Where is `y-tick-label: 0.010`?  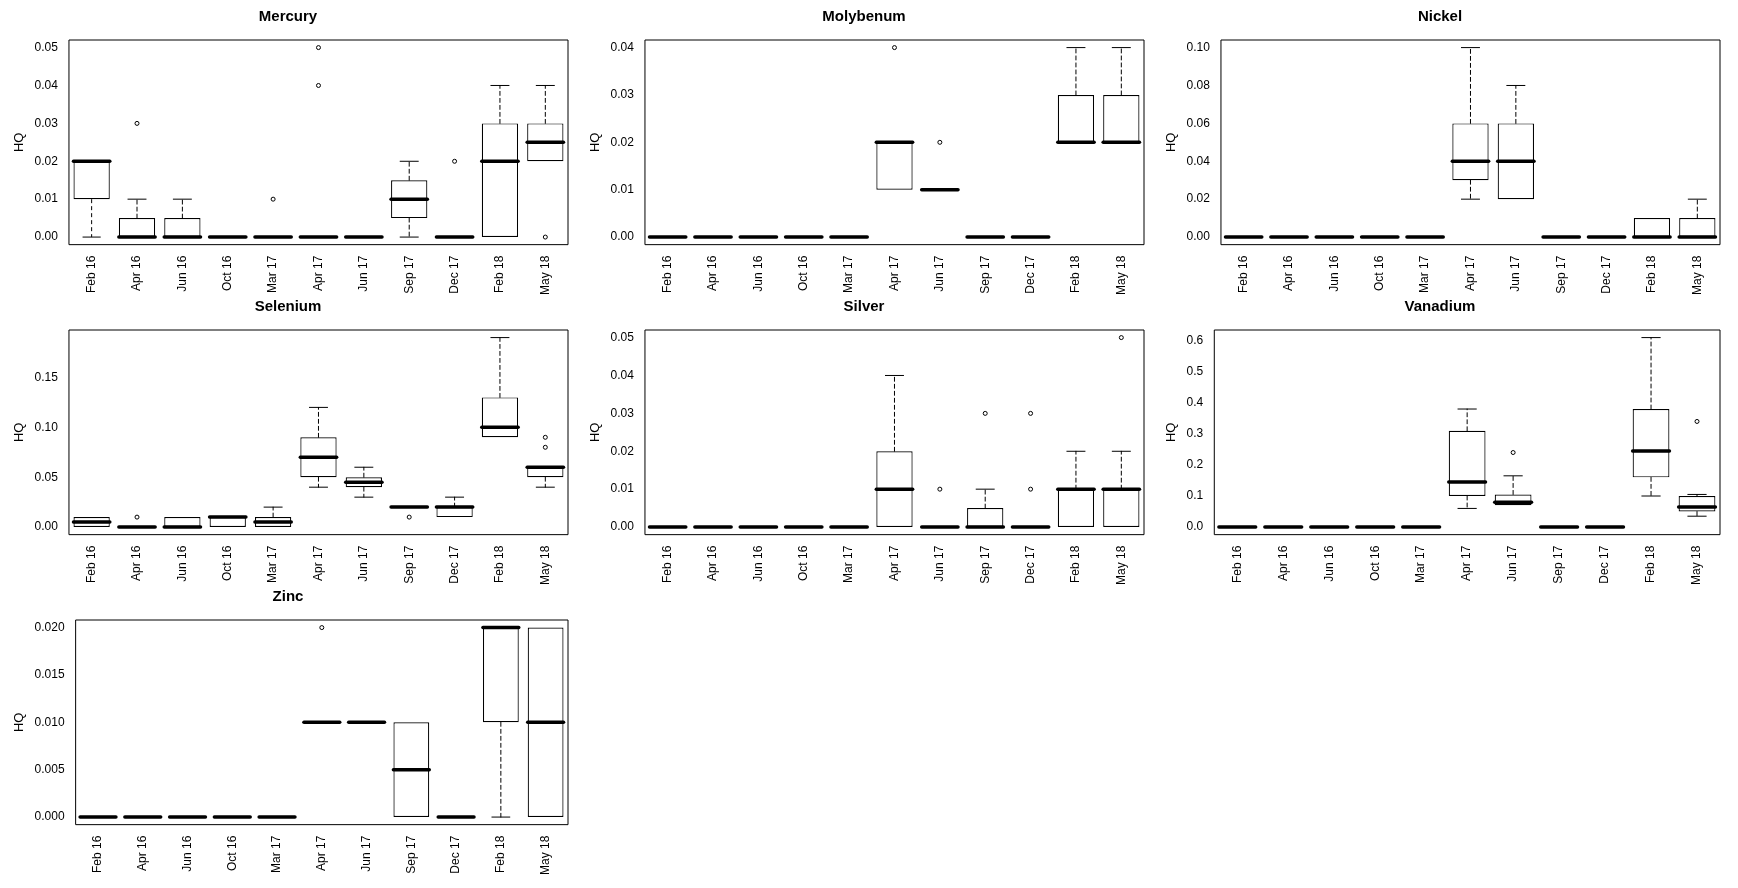
y-tick-label: 0.010 is located at coordinates (49, 721).